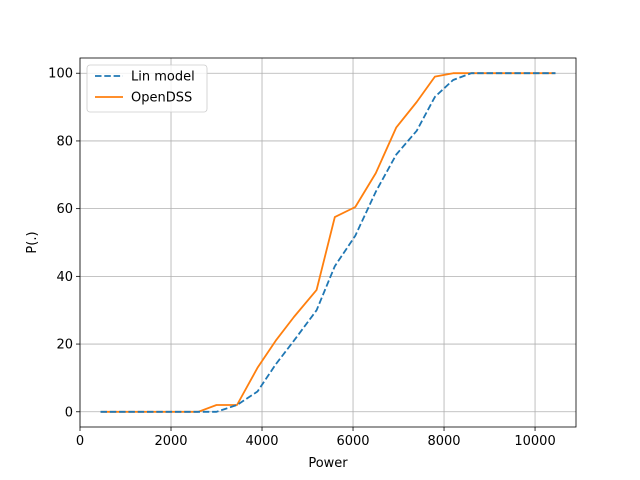 This screenshot has width=640, height=480. What do you see at coordinates (32, 242) in the screenshot?
I see `y-axis-label: P(.)` at bounding box center [32, 242].